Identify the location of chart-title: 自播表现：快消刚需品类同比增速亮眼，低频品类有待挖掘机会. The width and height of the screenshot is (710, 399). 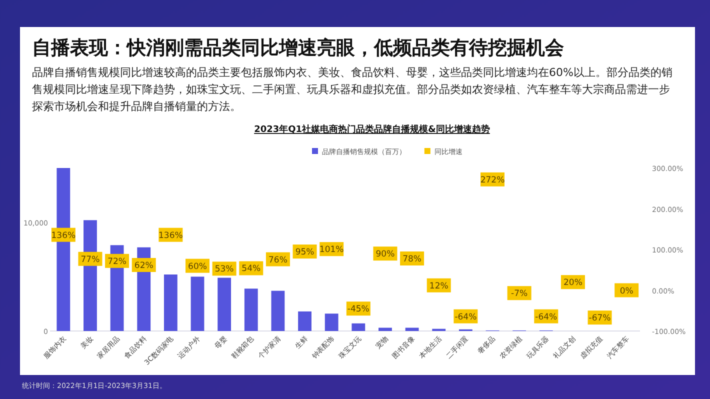
(298, 48).